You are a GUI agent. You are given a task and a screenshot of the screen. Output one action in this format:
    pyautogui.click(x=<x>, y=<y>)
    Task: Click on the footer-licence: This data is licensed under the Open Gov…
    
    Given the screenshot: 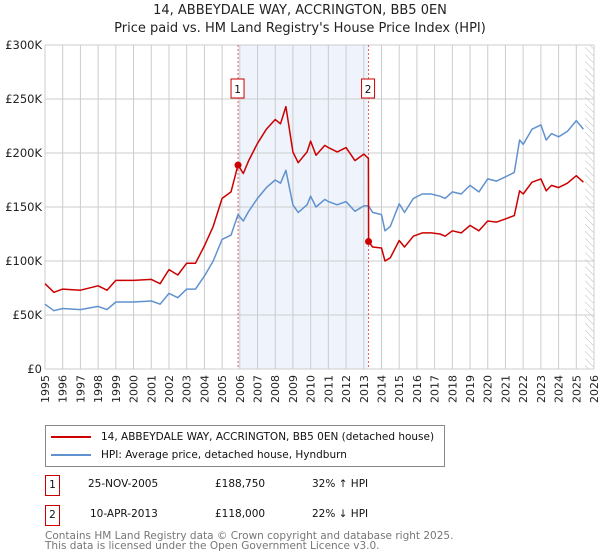 What is the action you would take?
    pyautogui.click(x=212, y=546)
    